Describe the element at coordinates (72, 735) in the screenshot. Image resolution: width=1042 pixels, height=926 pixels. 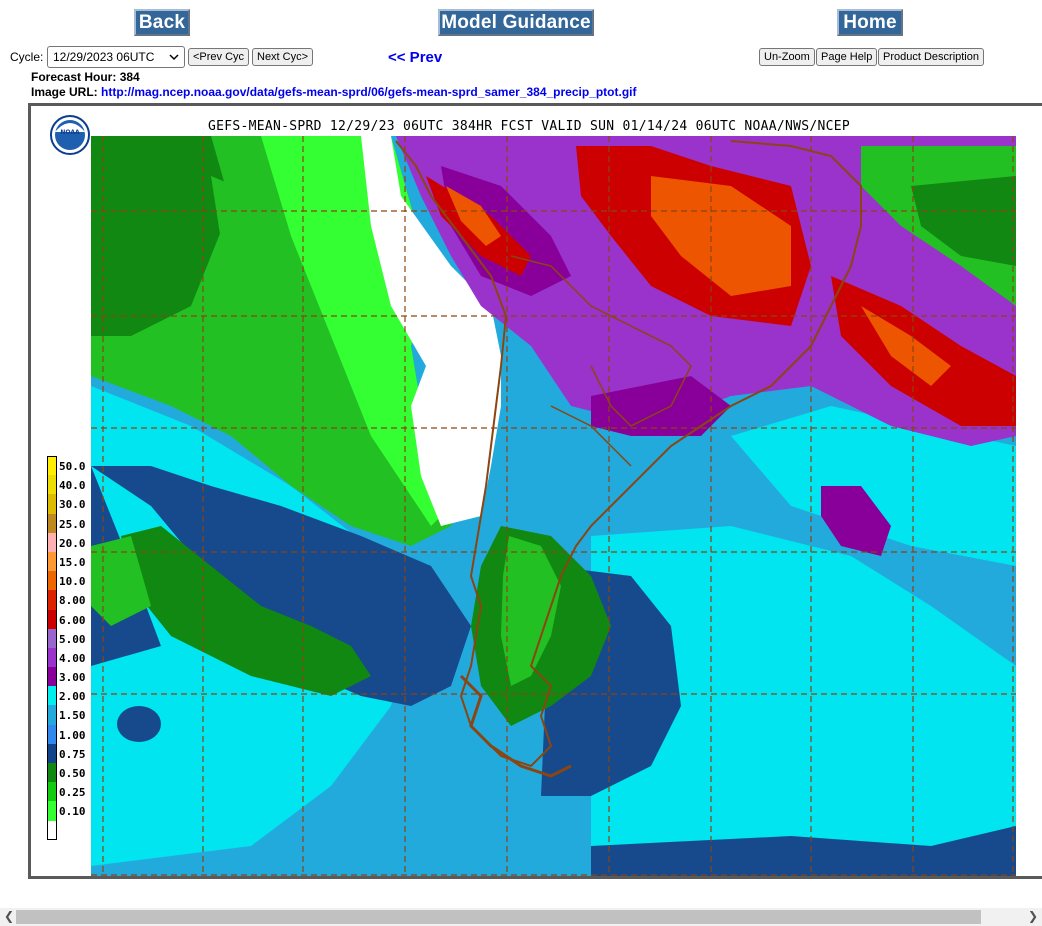
I see `legend-label: 1.00` at that location.